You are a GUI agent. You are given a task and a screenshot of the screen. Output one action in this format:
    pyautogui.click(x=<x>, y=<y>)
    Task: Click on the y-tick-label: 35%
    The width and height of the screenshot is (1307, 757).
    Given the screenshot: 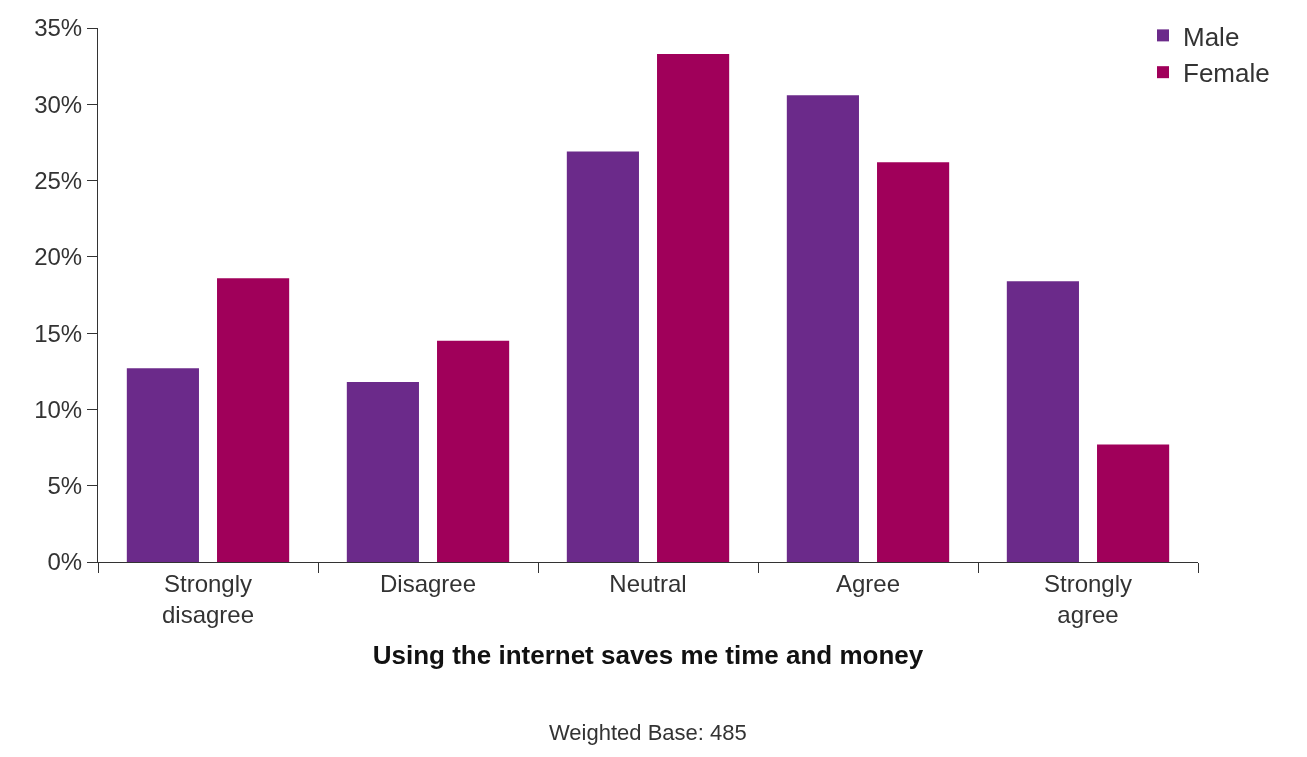 What is the action you would take?
    pyautogui.click(x=58, y=28)
    